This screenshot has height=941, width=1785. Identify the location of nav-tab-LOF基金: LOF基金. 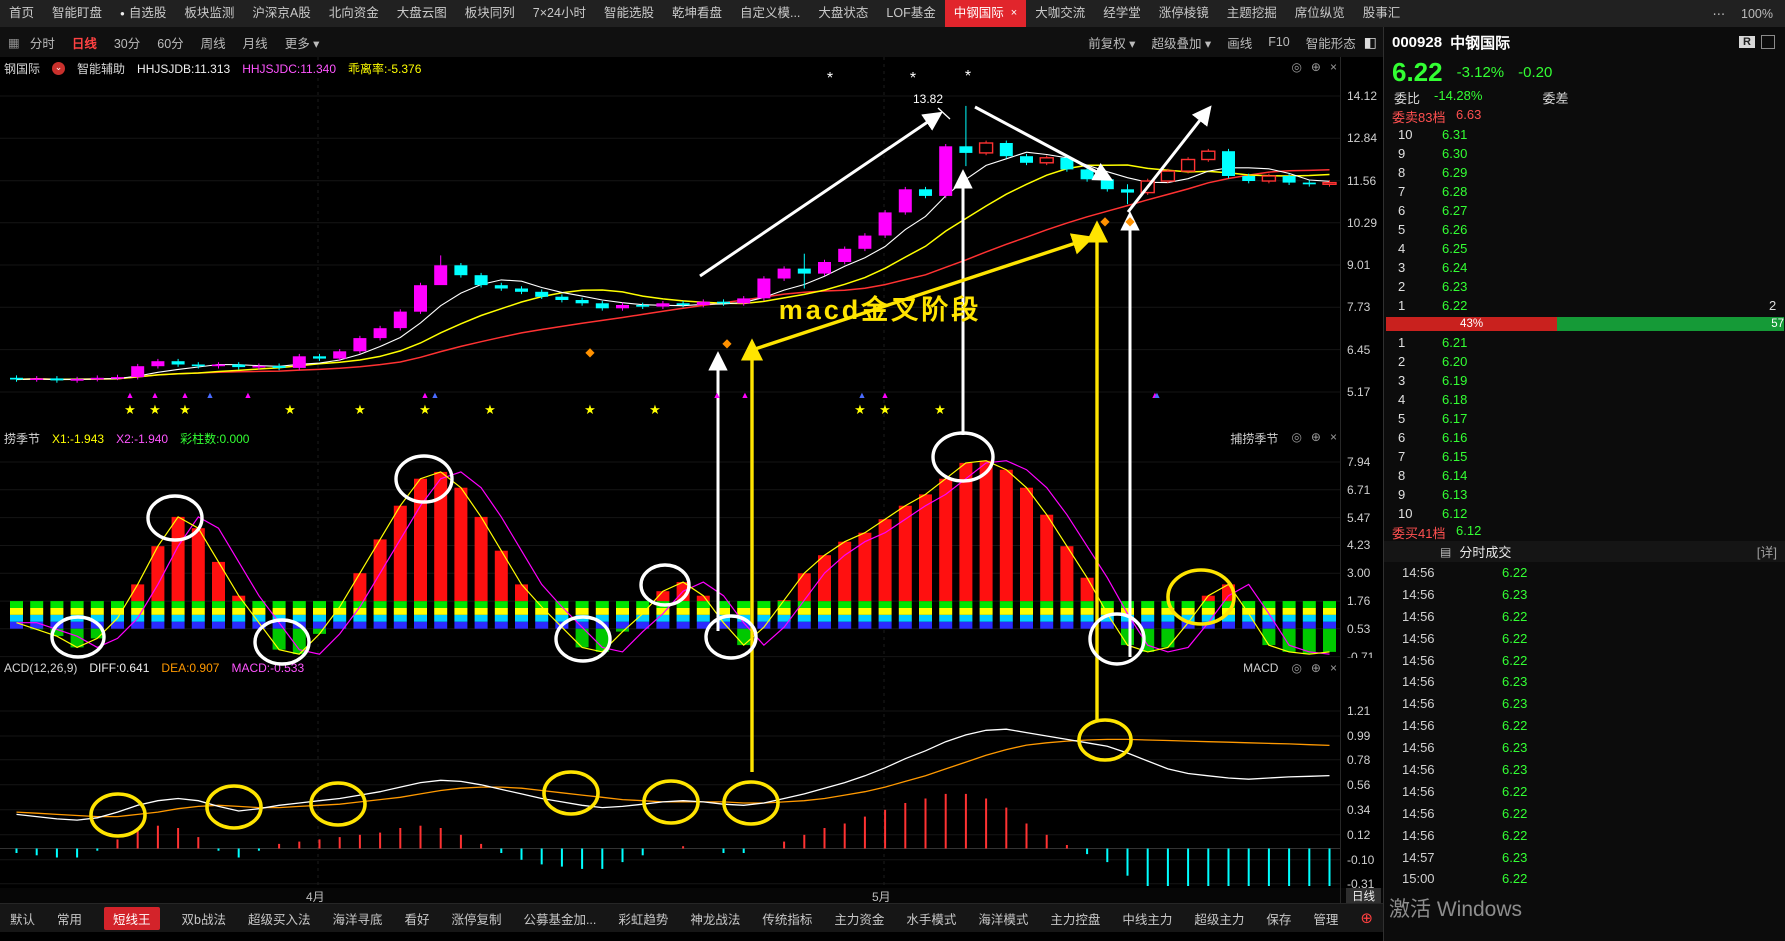
(910, 13).